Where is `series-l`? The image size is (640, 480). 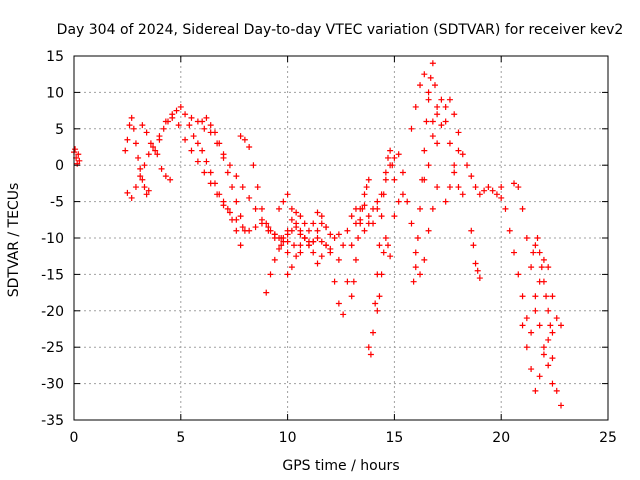 series-l is located at coordinates (358, 230).